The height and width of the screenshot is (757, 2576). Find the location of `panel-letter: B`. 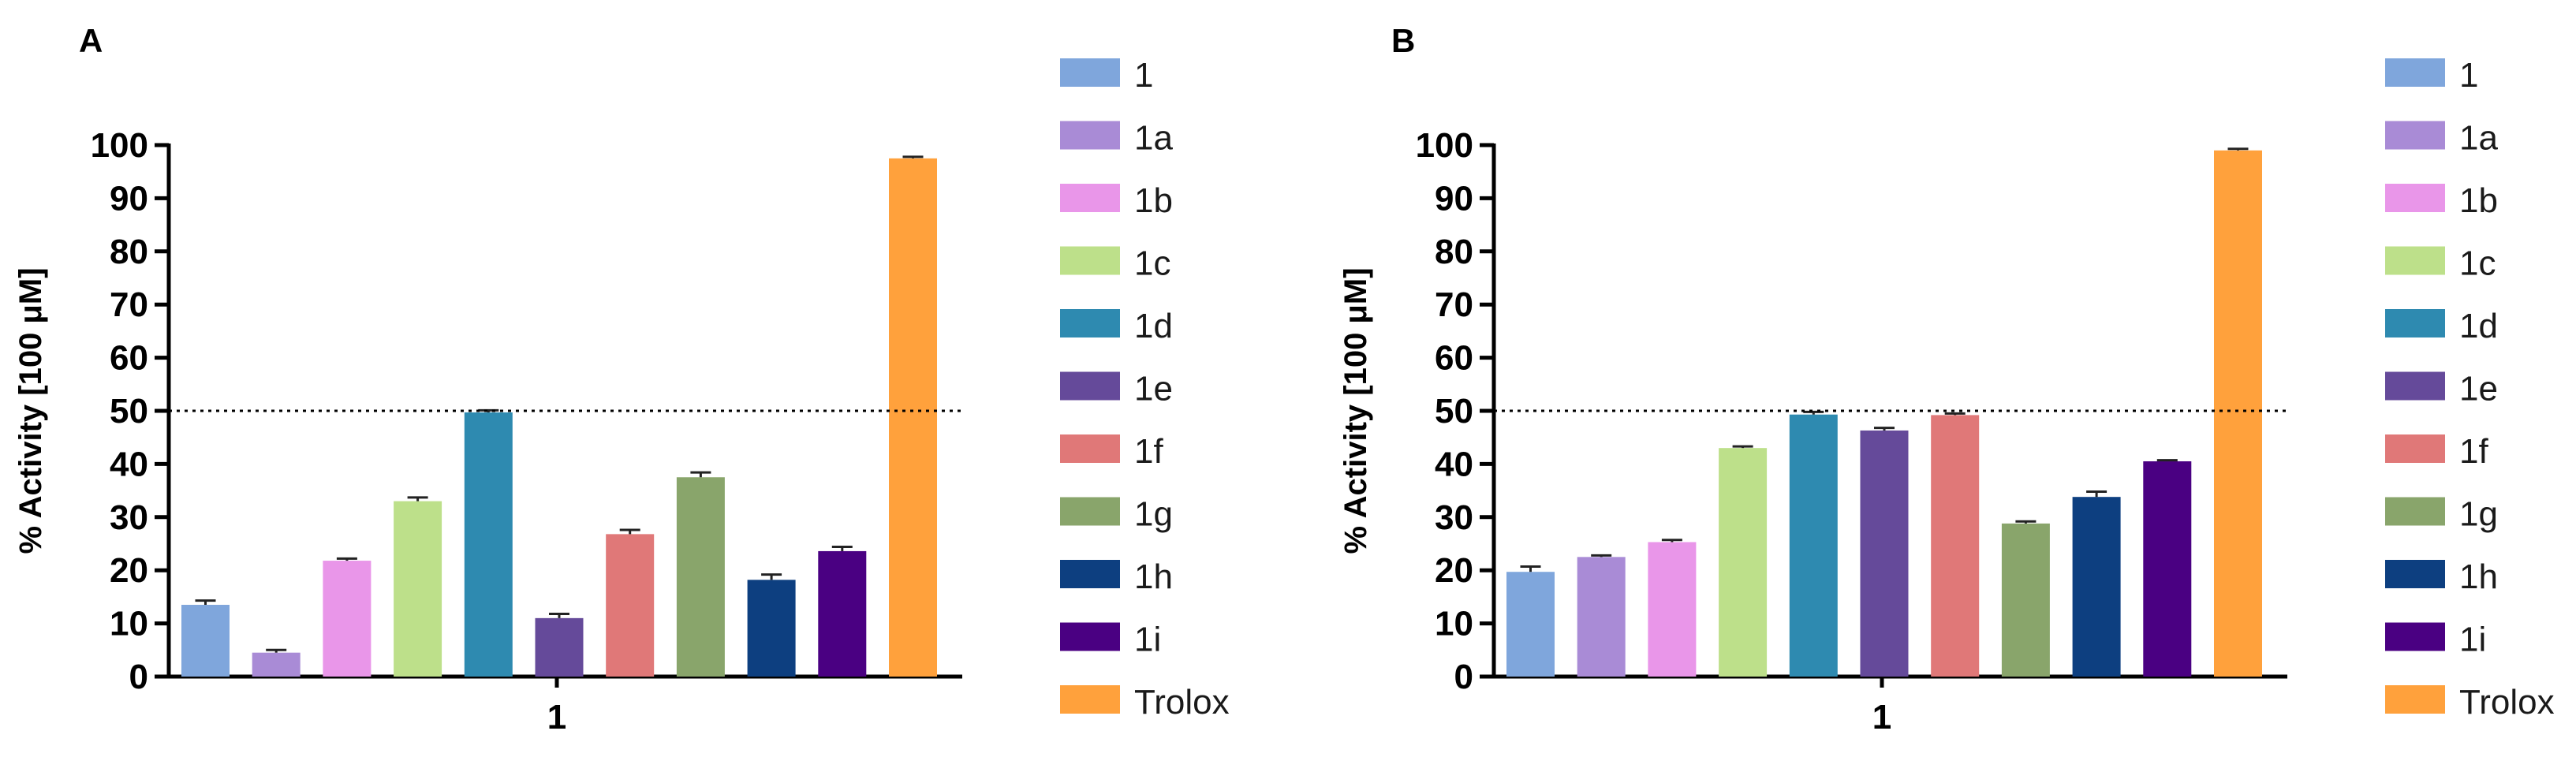

panel-letter: B is located at coordinates (1403, 40).